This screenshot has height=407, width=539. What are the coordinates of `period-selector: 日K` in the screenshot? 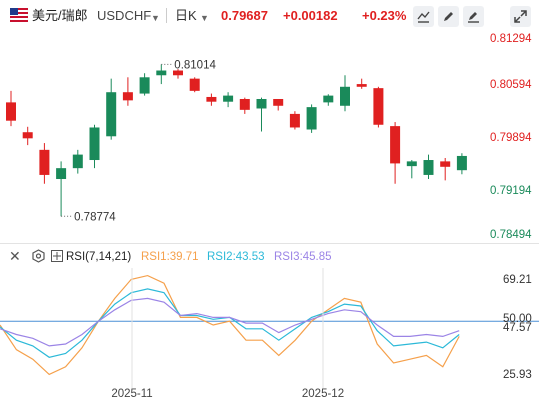 It's located at (186, 15).